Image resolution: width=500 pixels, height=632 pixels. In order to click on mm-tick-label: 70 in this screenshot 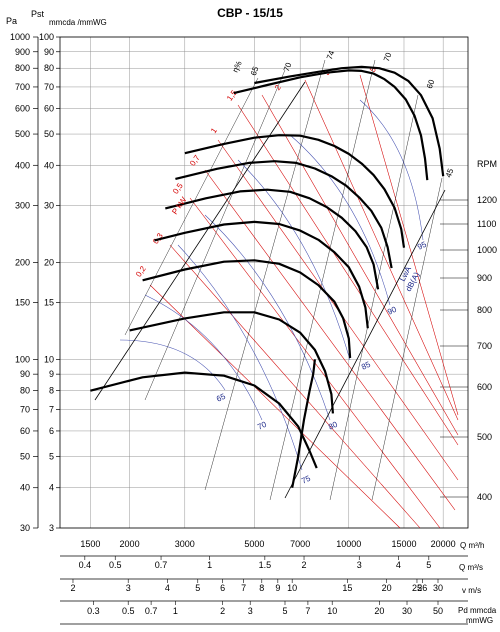, I will do `click(49, 87)`.